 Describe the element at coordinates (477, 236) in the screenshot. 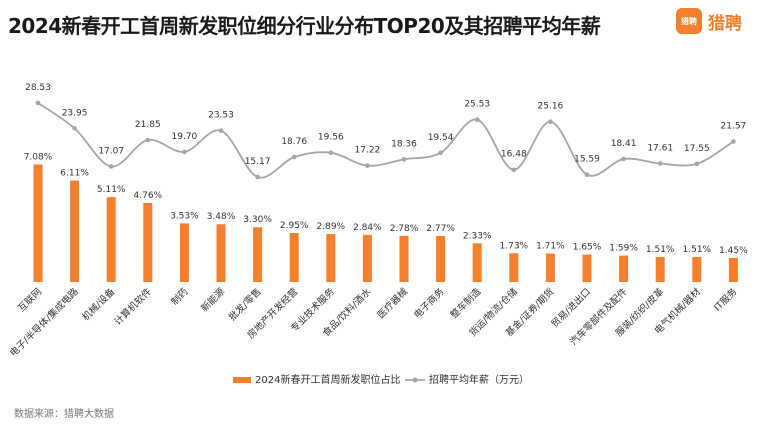

I see `bar-label: 2.33%` at that location.